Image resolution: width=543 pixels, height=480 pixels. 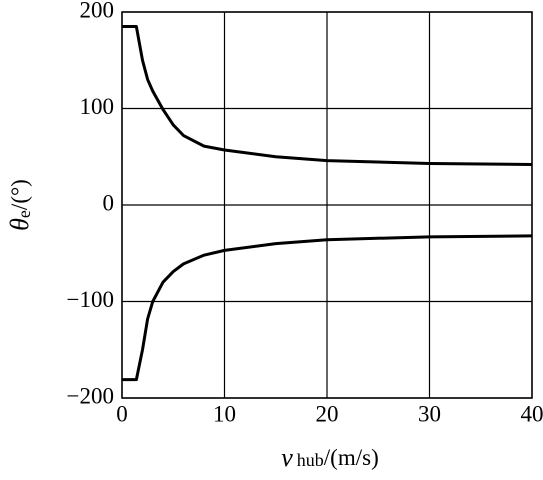 I want to click on x-tick-label: 30, so click(x=429, y=413).